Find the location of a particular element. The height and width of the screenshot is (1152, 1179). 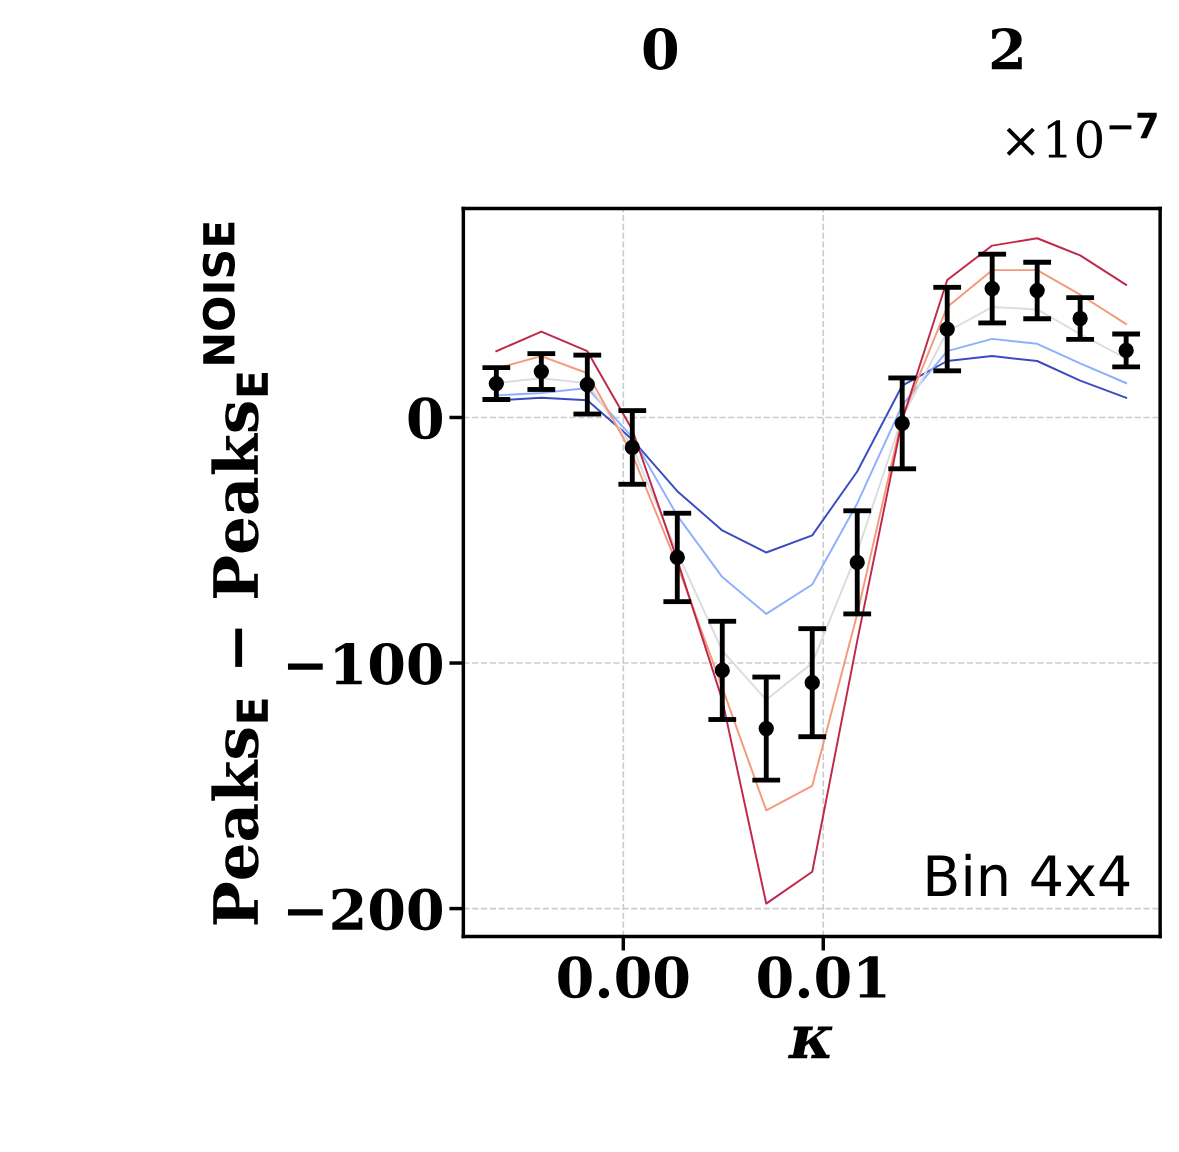

y-tick-label: 0 is located at coordinates (425, 418).